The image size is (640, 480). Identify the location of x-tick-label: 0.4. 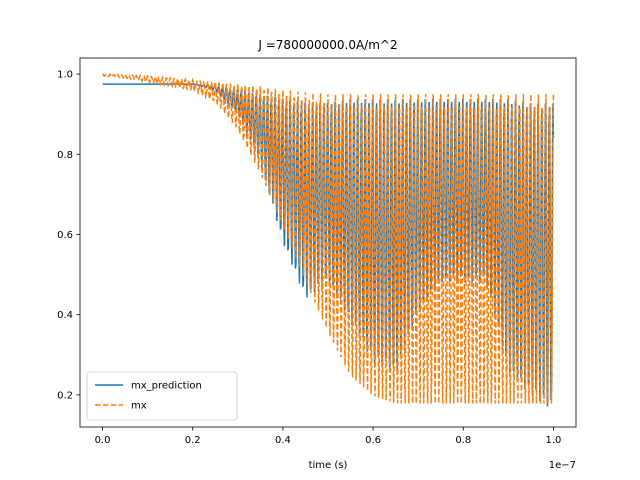
(283, 440).